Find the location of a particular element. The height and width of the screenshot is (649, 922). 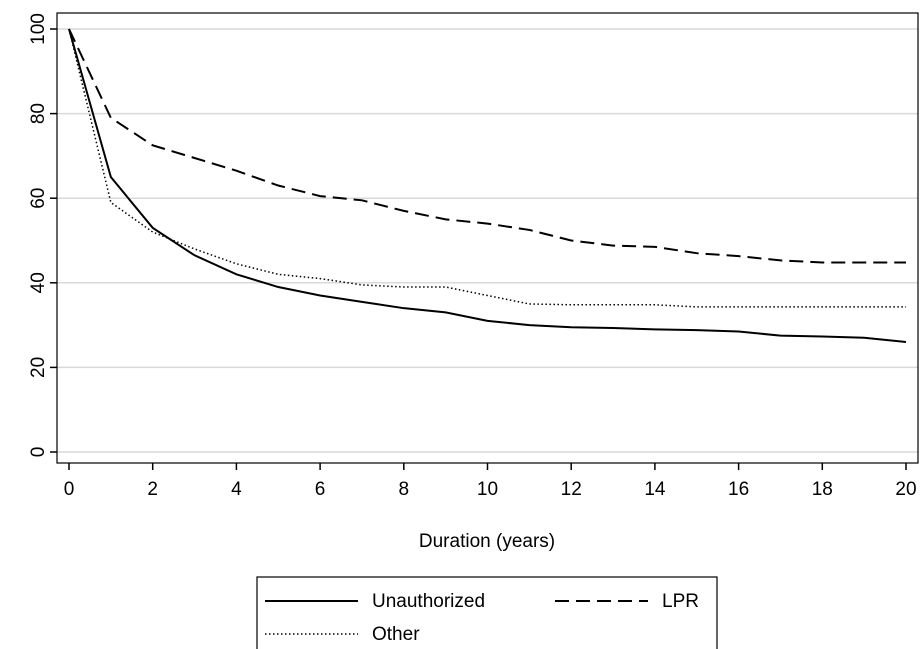

x-tick-label: 2 is located at coordinates (152, 489).